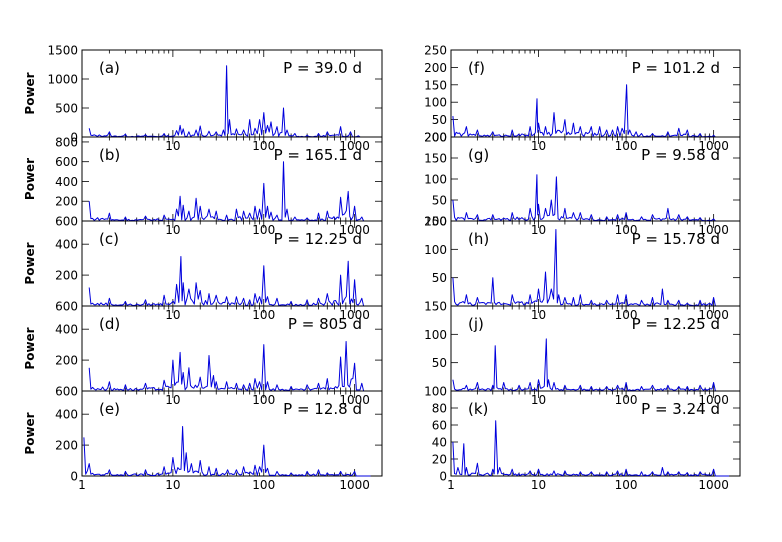 The height and width of the screenshot is (542, 782). What do you see at coordinates (478, 239) in the screenshot?
I see `panel-label-h: (h)` at bounding box center [478, 239].